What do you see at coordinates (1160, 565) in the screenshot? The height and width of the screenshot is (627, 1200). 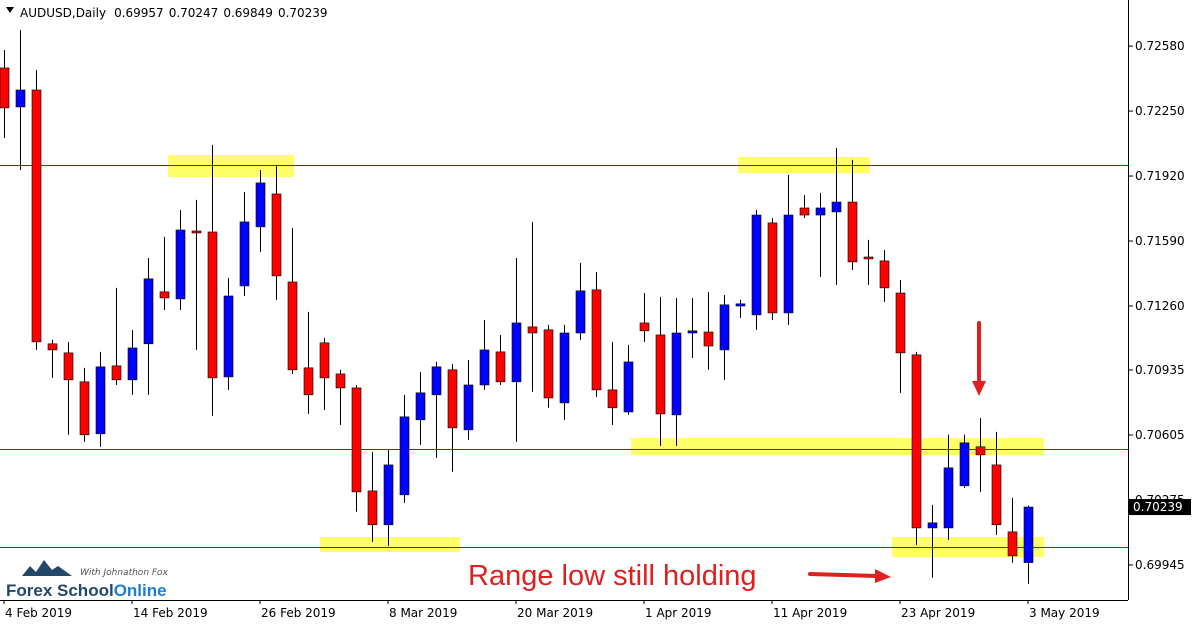 I see `y-tick-label: 0.69945` at bounding box center [1160, 565].